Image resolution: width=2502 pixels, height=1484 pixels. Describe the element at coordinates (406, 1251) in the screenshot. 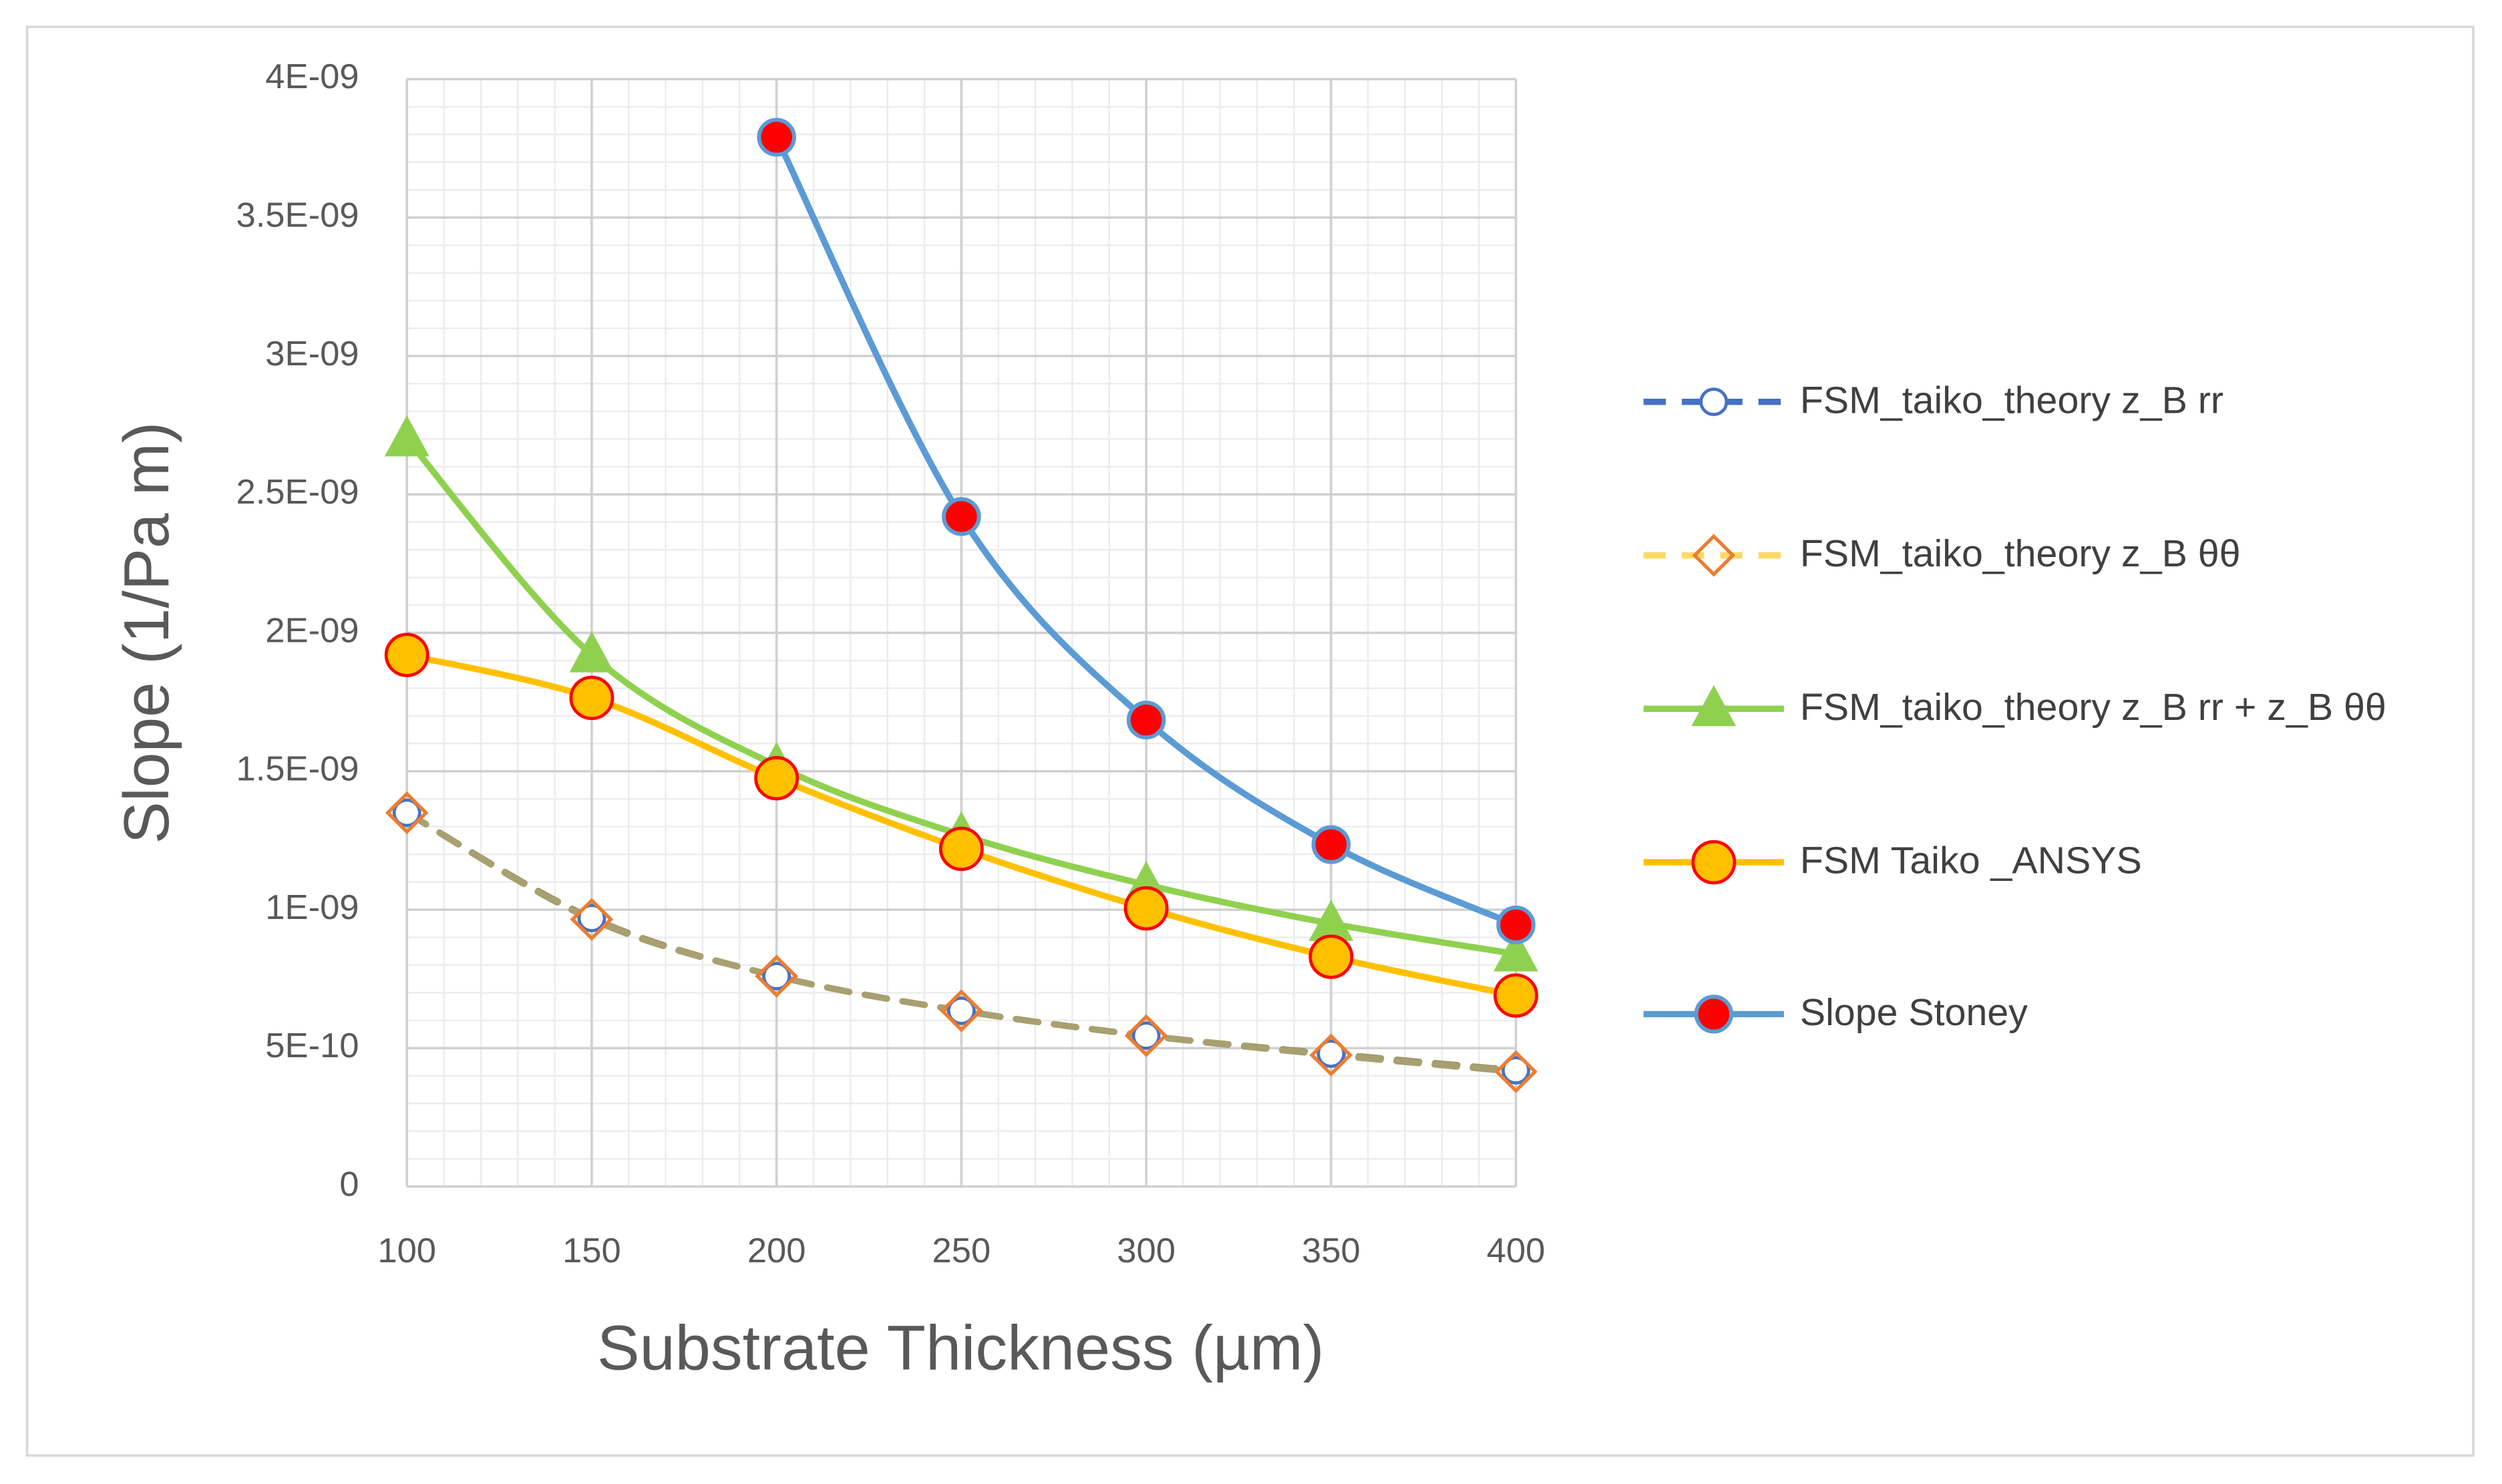

I see `x-tick-label: 100` at that location.